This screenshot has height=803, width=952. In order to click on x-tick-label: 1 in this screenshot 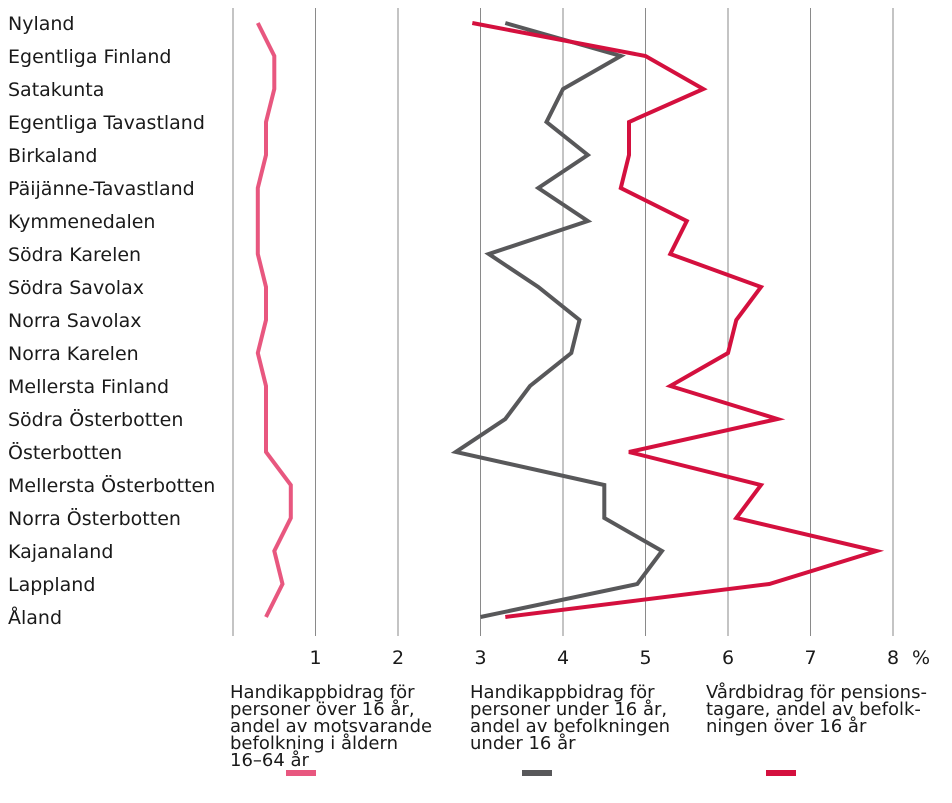, I will do `click(315, 658)`.